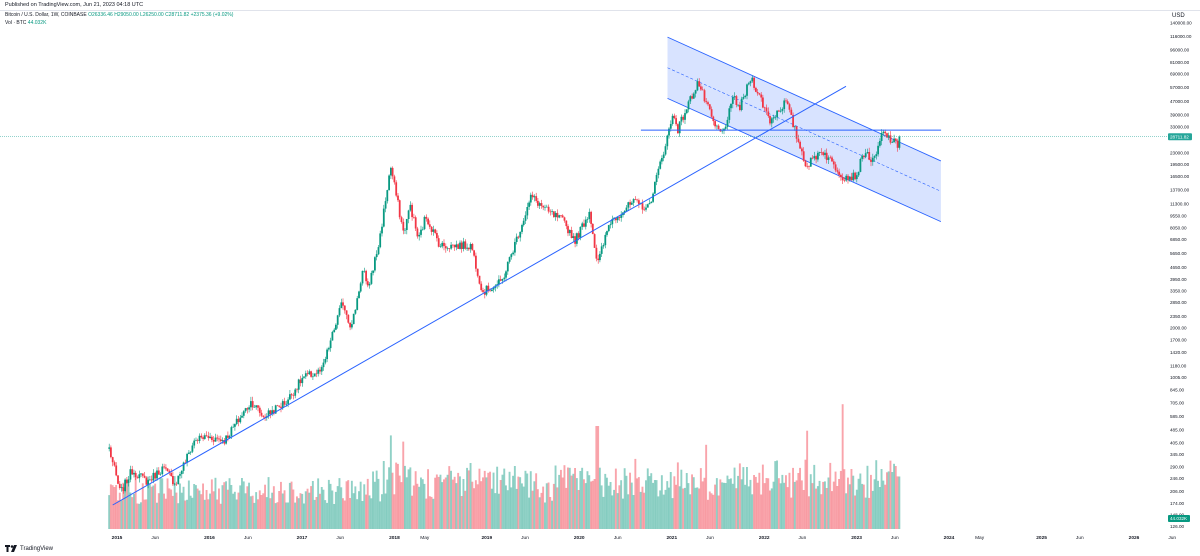 The image size is (1200, 556). I want to click on y-tick-label: 96000.00, so click(1180, 50).